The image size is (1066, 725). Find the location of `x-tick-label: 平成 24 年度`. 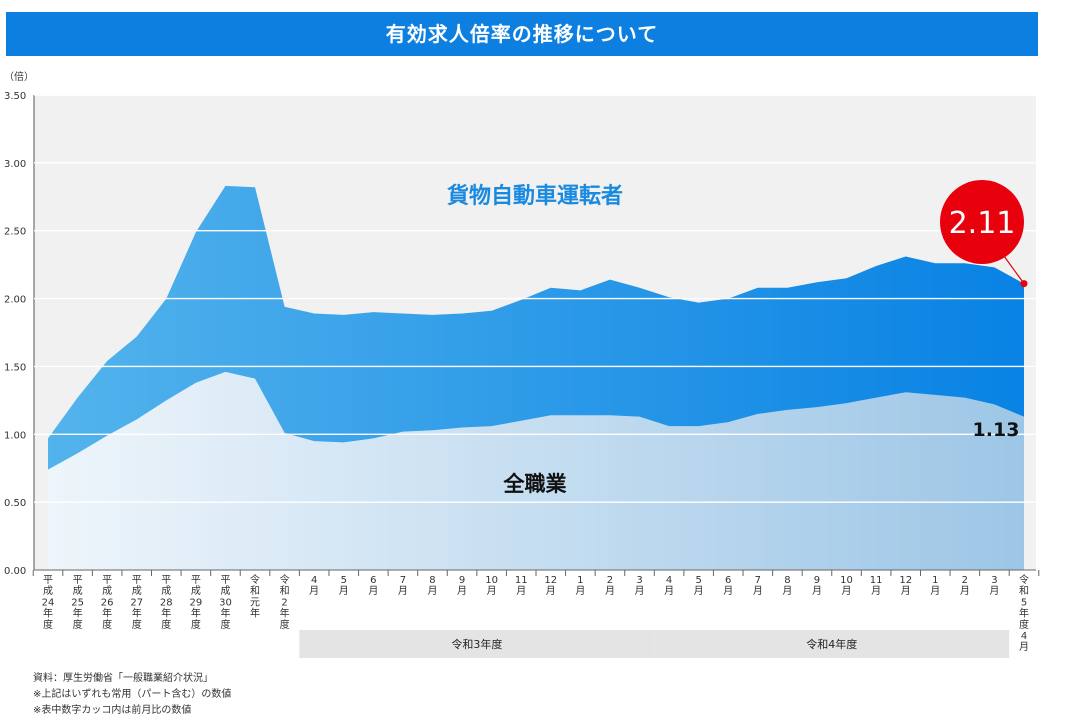

x-tick-label: 平成 24 年度 is located at coordinates (48, 603).